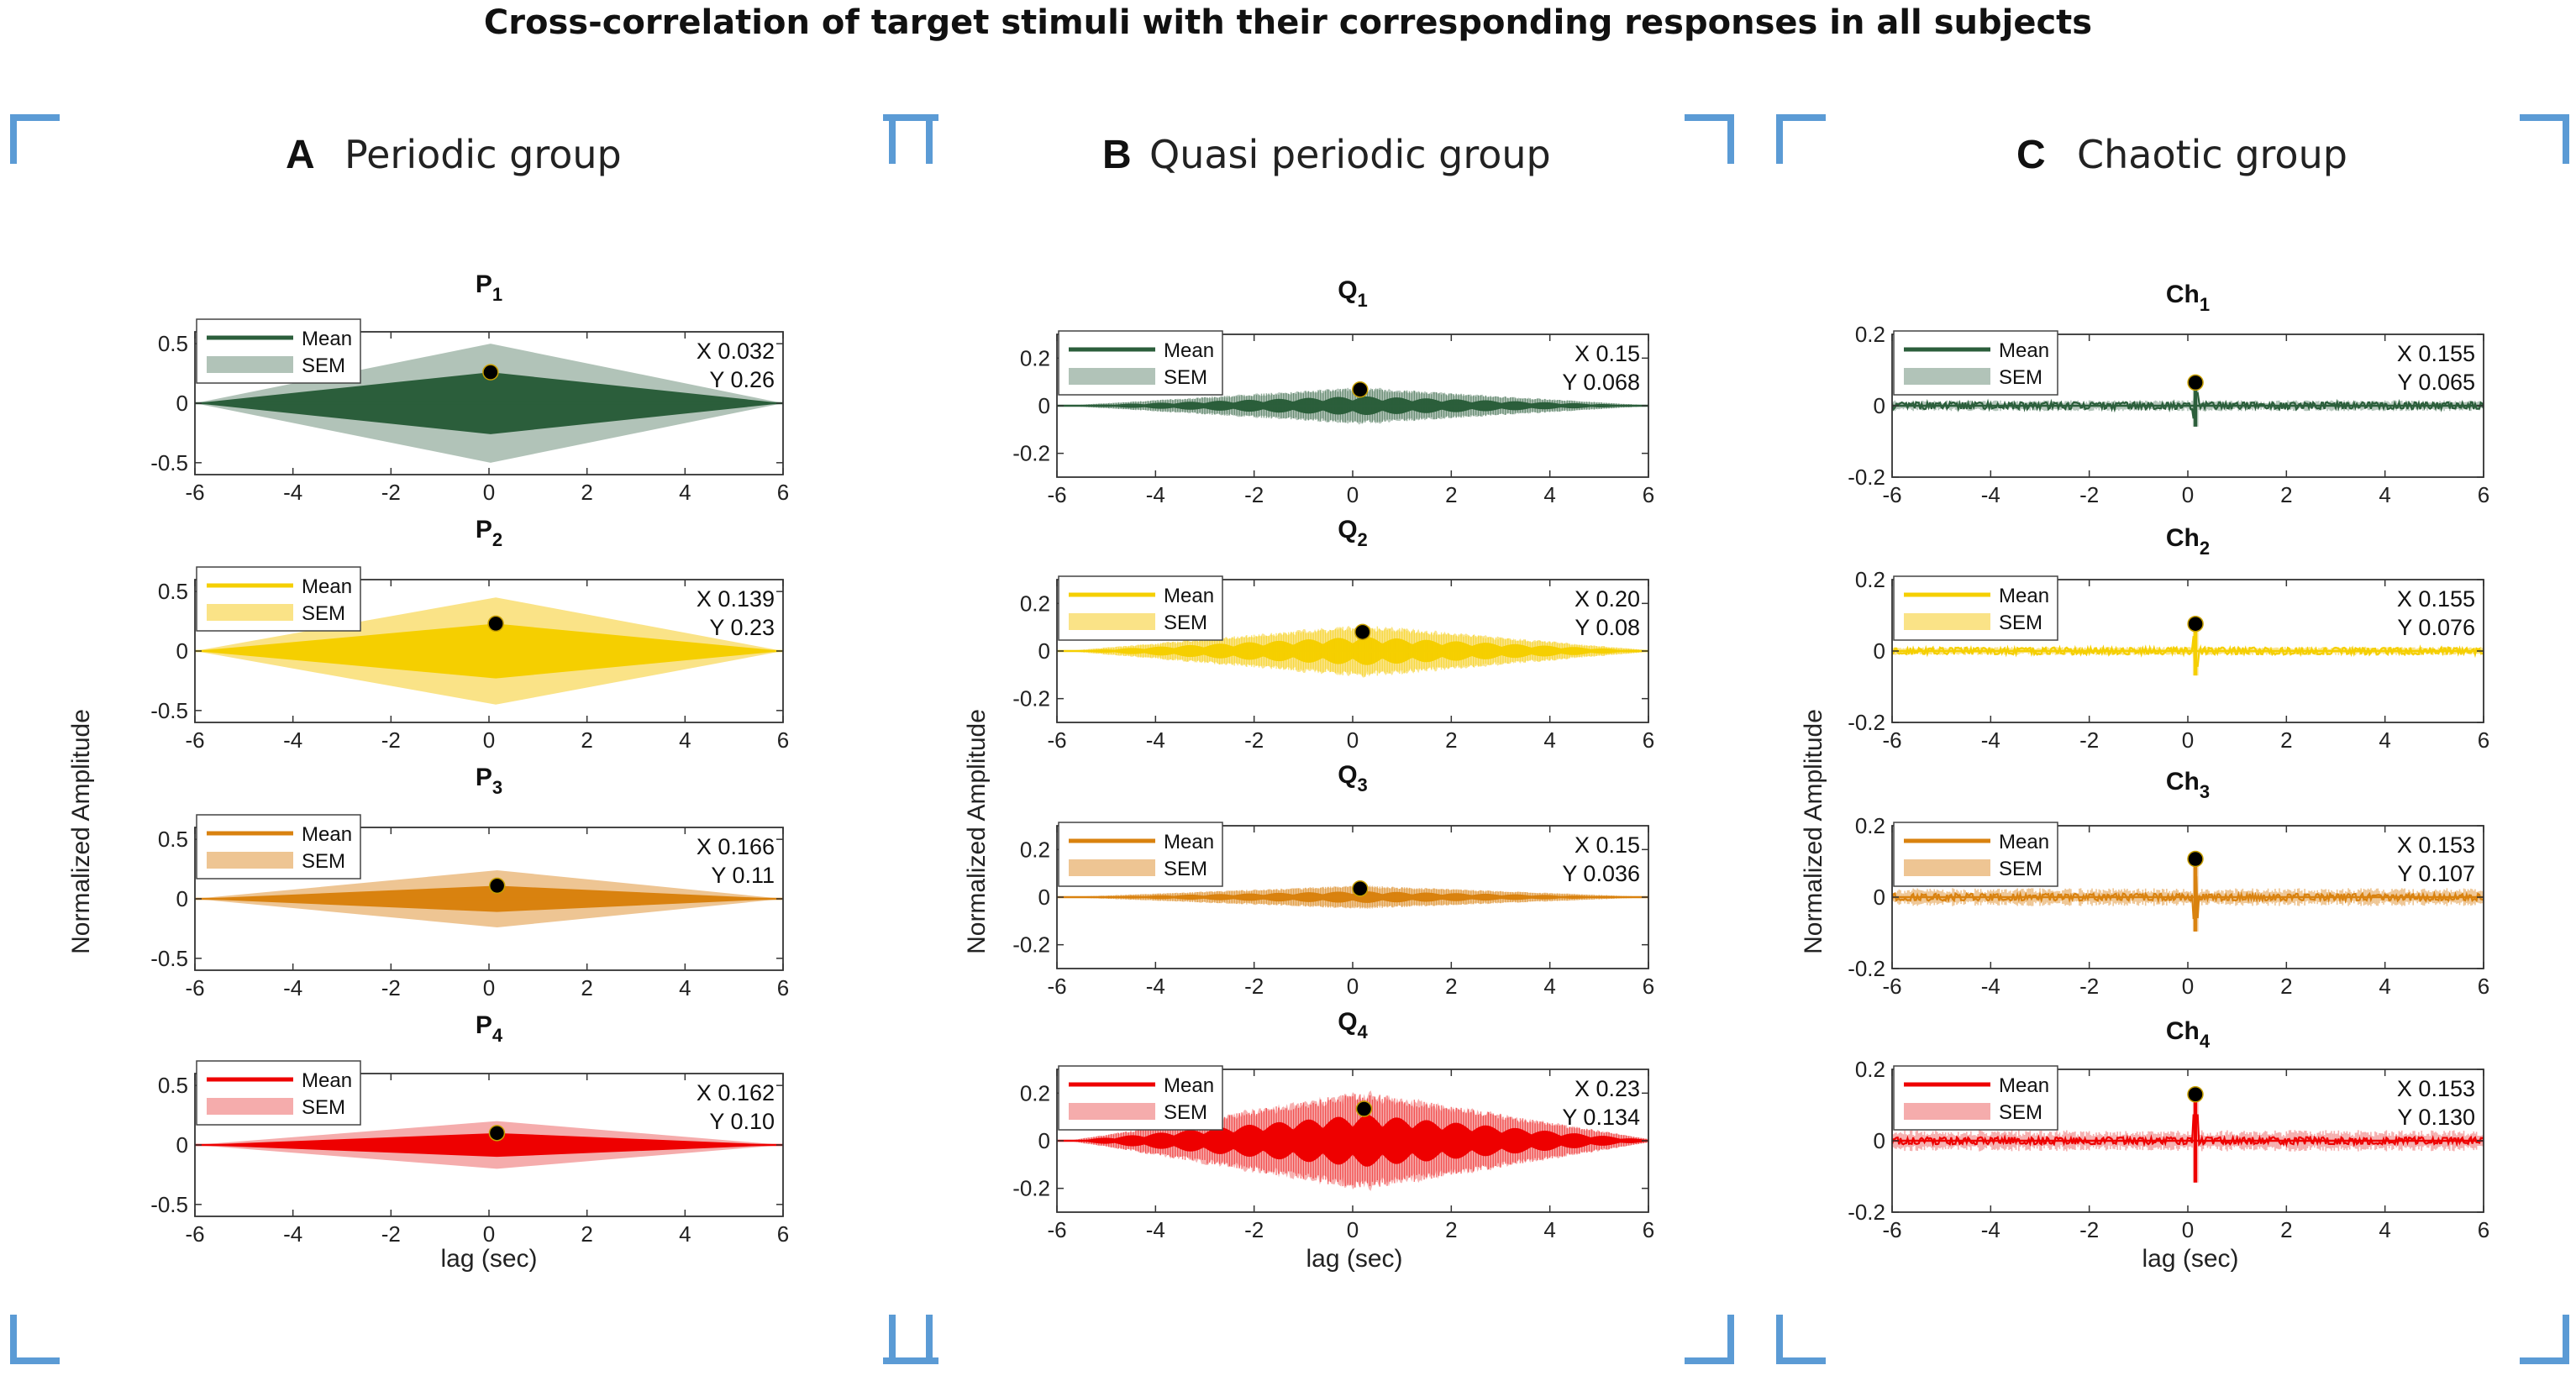  Describe the element at coordinates (2188, 494) in the screenshot. I see `x-tick-label-c1-3: 0` at that location.